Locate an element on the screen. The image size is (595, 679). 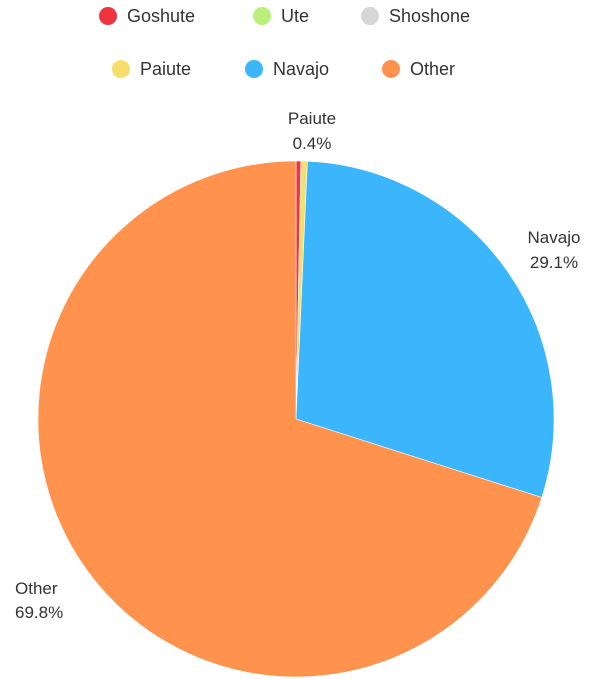
legend-item-navajo: Navajo is located at coordinates (287, 69).